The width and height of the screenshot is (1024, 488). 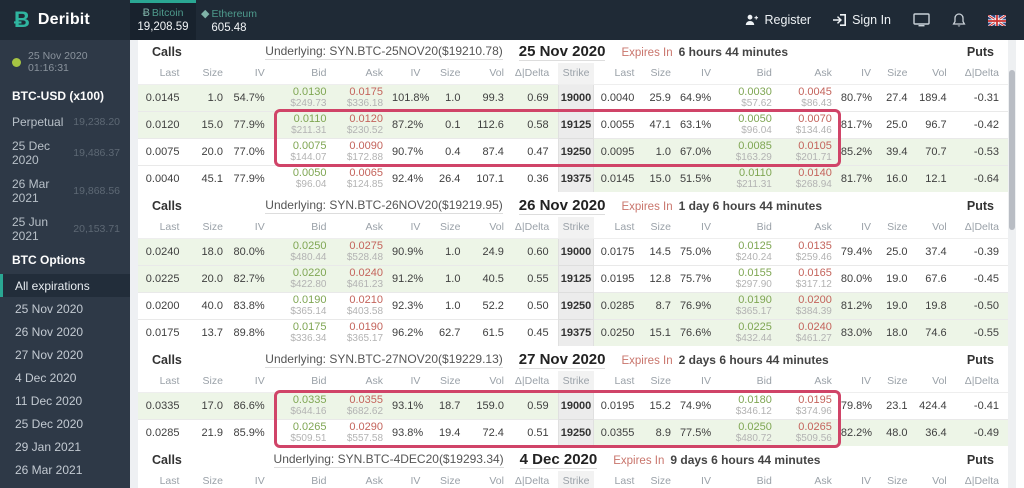 What do you see at coordinates (562, 51) in the screenshot?
I see `expiry-date: 25 Nov 2020` at bounding box center [562, 51].